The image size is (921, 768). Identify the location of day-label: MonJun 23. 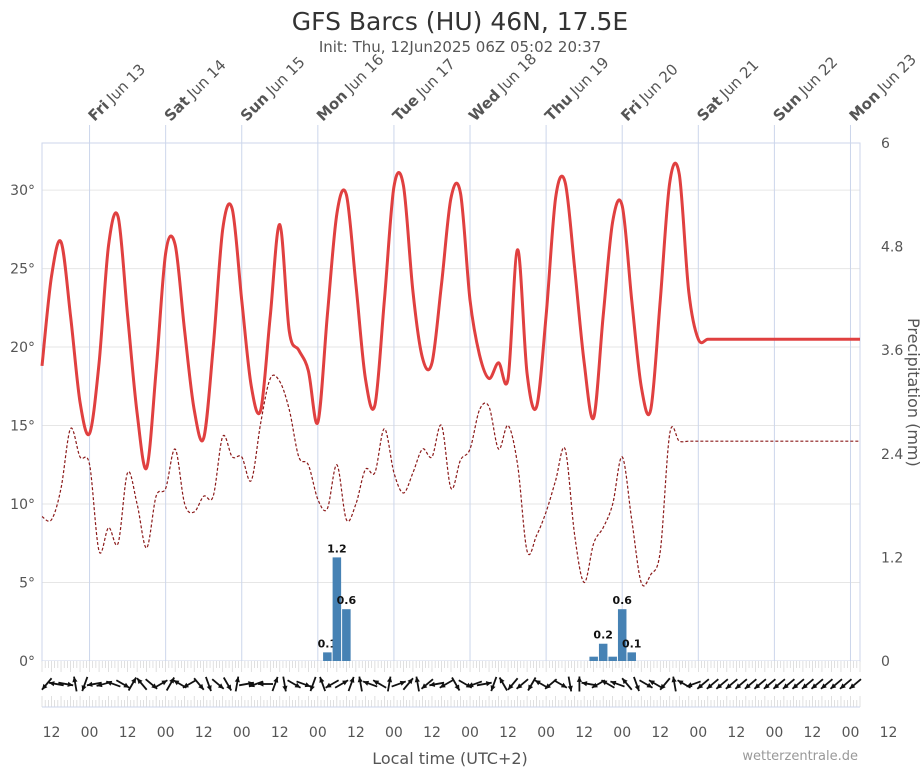
(883, 87).